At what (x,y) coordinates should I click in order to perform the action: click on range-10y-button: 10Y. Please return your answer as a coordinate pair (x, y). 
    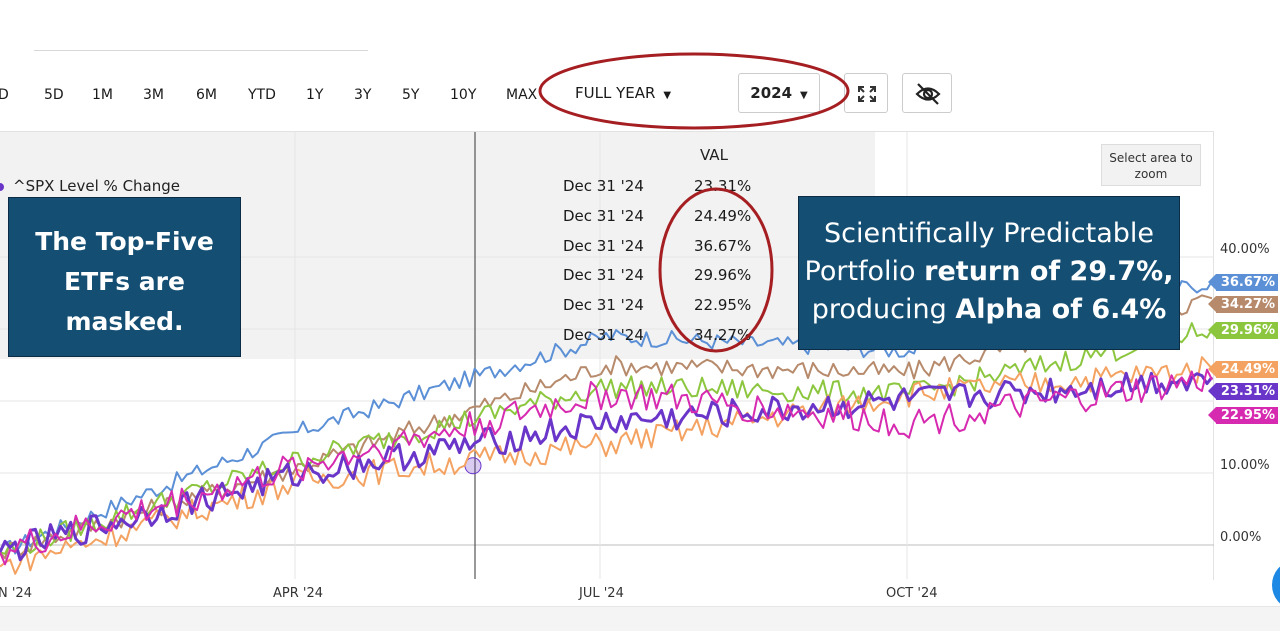
    Looking at the image, I should click on (463, 95).